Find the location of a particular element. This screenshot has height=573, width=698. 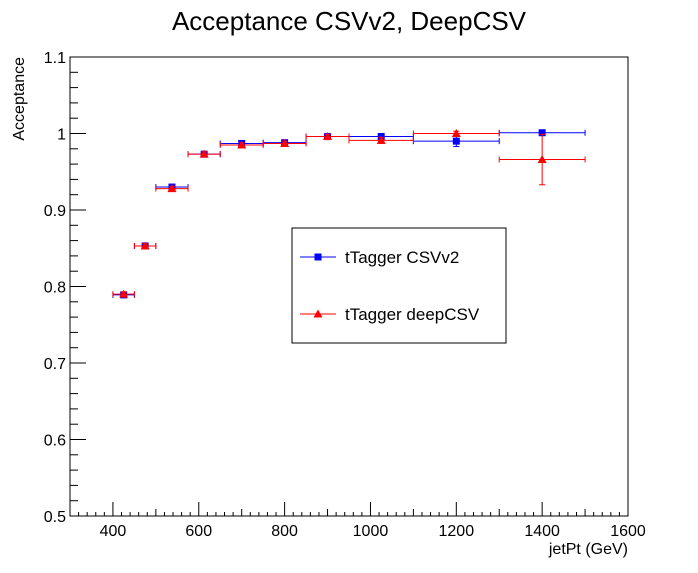

y-tick-label: 0.6 is located at coordinates (55, 441).